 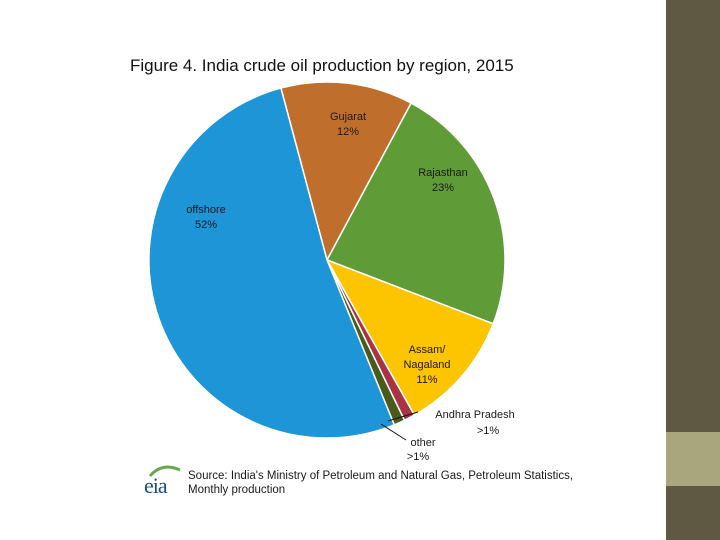 What do you see at coordinates (156, 485) in the screenshot?
I see `eia-logo-text: eia` at bounding box center [156, 485].